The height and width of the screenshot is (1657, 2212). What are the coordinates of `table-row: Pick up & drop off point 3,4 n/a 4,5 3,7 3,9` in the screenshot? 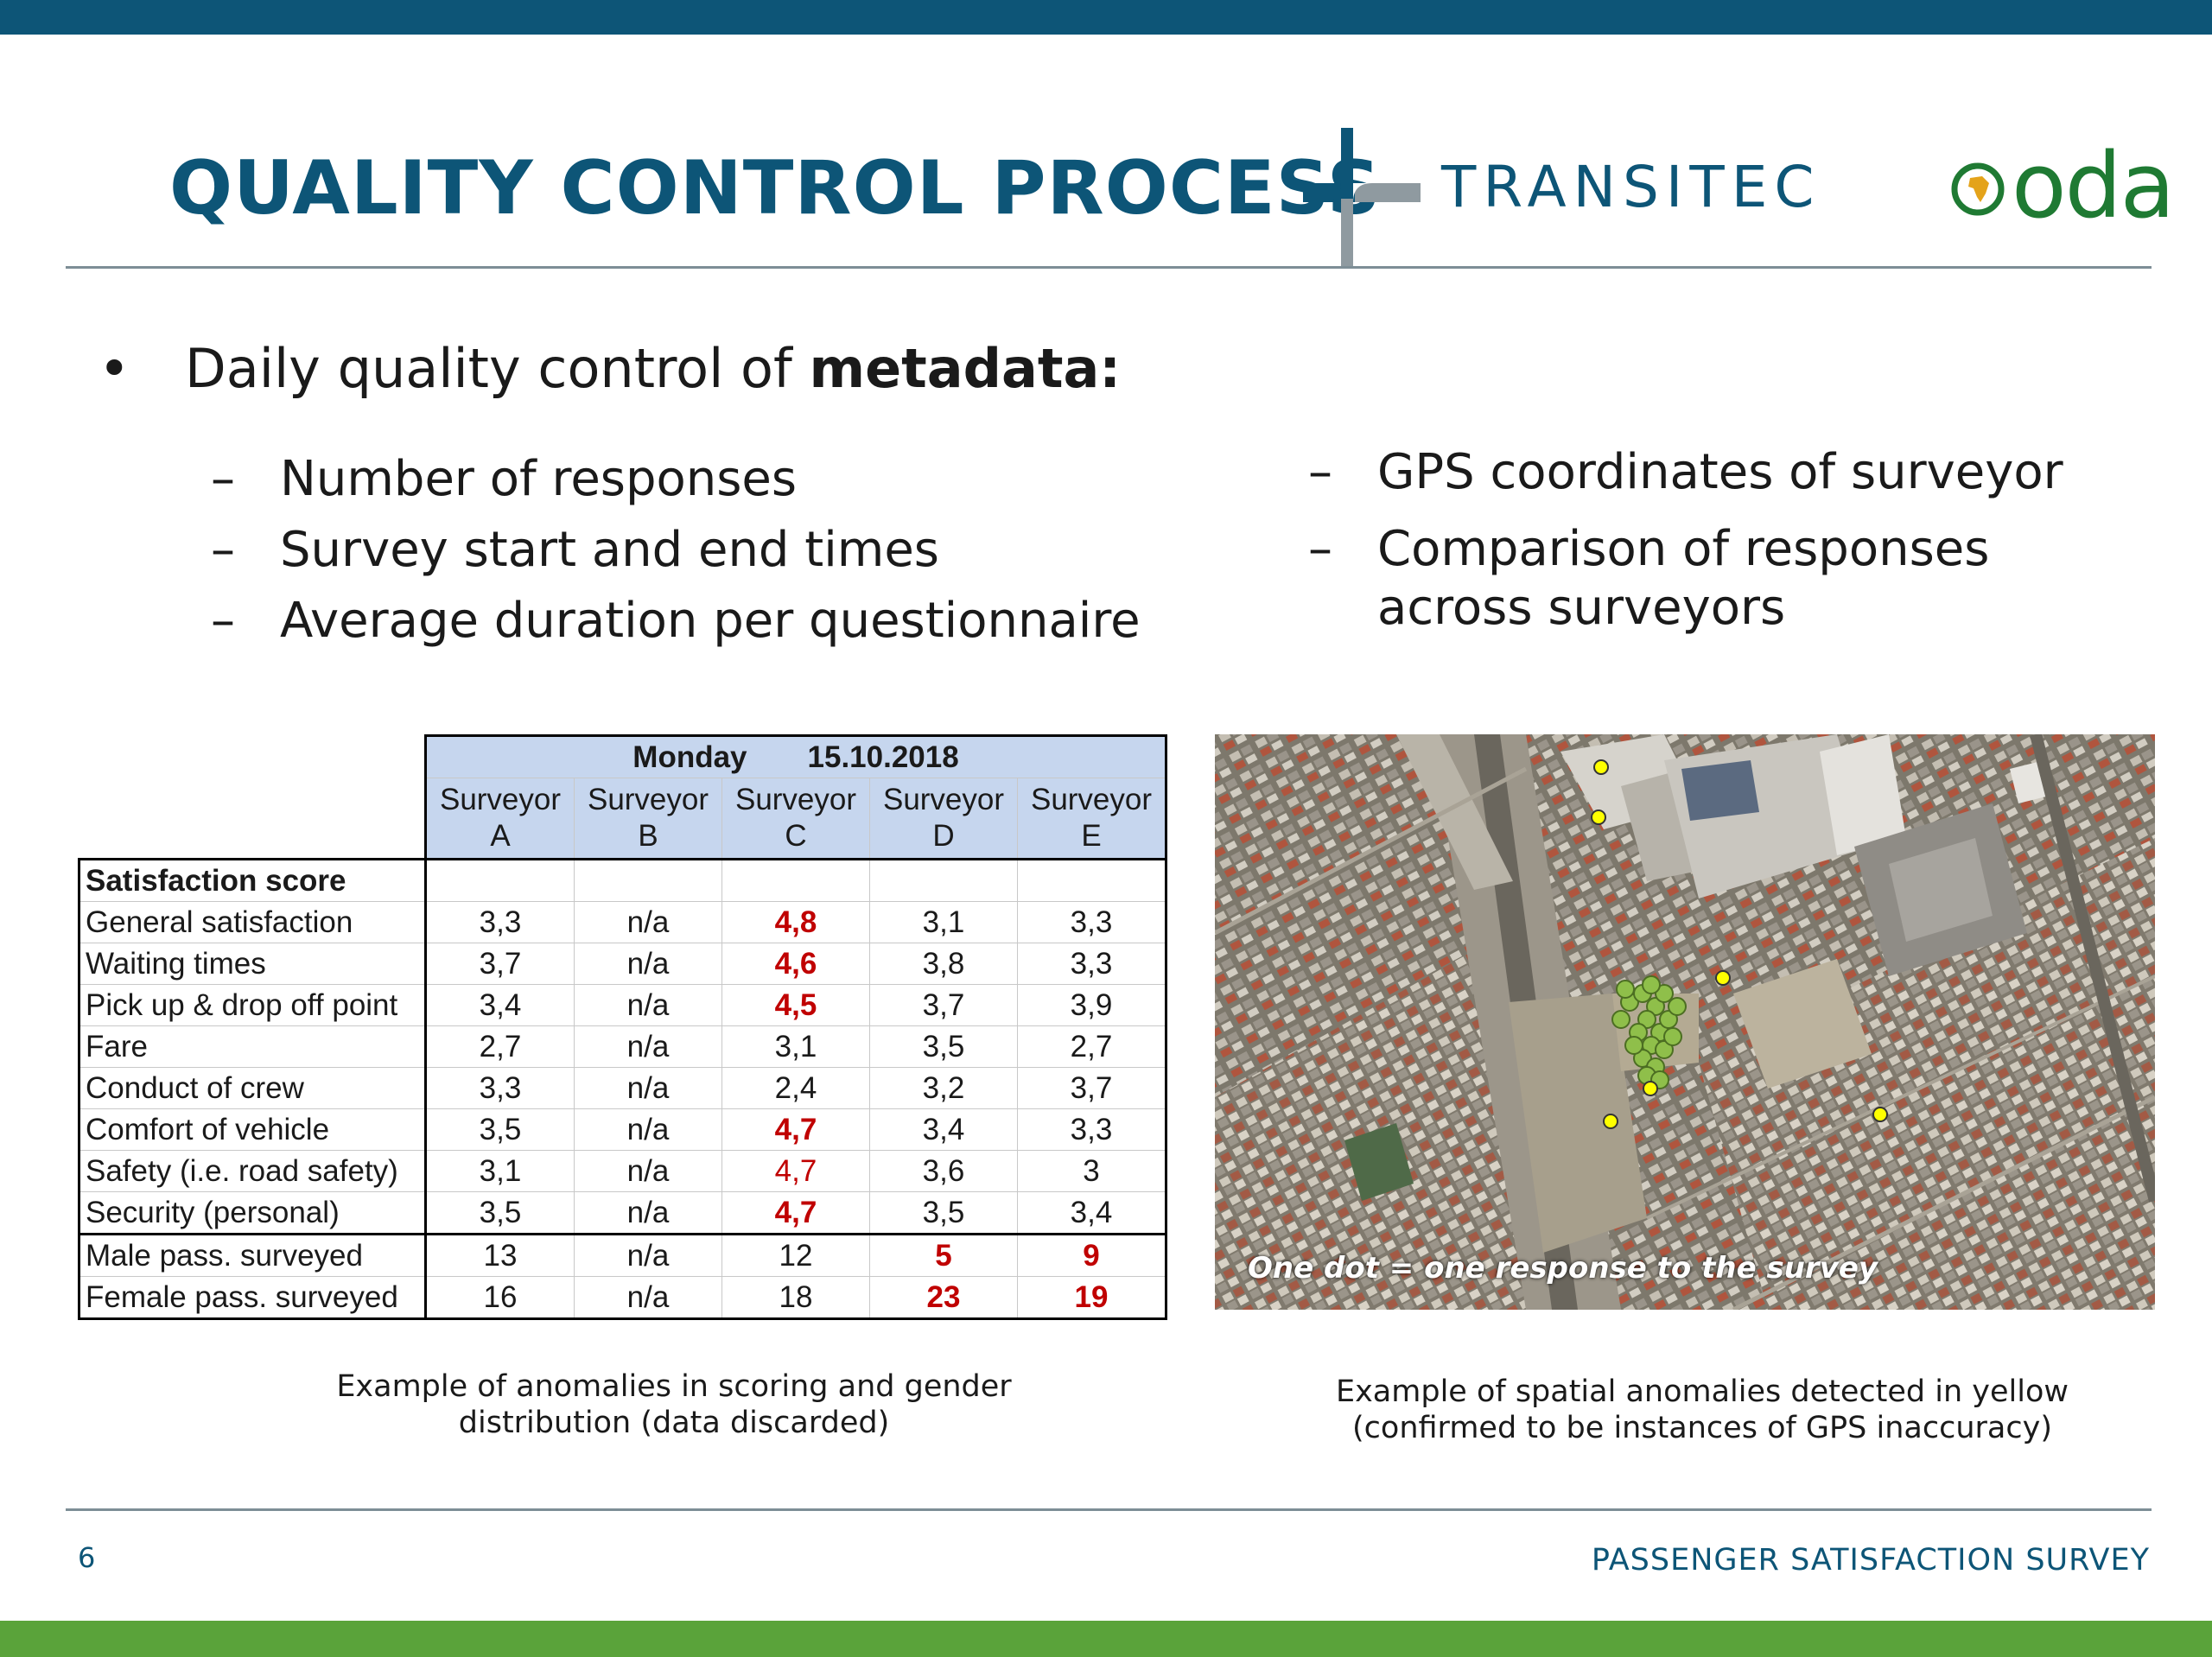 It's located at (622, 1005).